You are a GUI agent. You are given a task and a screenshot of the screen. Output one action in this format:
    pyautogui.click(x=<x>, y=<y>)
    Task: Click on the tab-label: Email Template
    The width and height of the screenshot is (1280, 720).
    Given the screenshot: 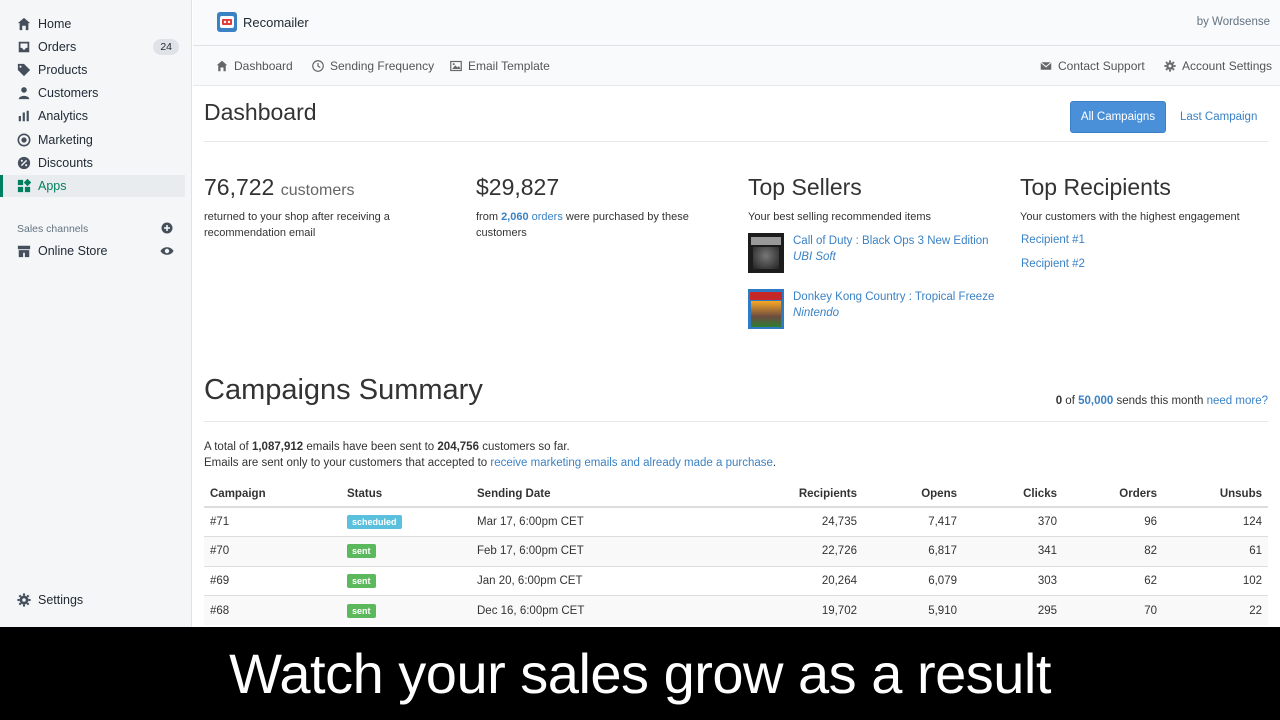 What is the action you would take?
    pyautogui.click(x=509, y=66)
    